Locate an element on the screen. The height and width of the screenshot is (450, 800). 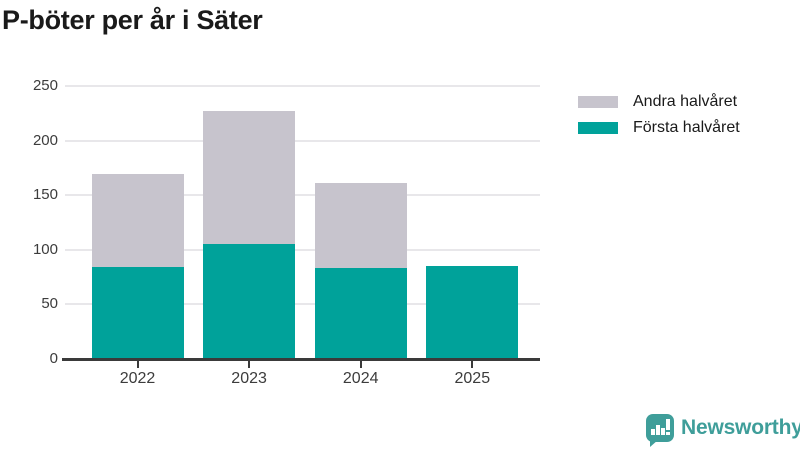
legend-label: Andra halvåret is located at coordinates (685, 101).